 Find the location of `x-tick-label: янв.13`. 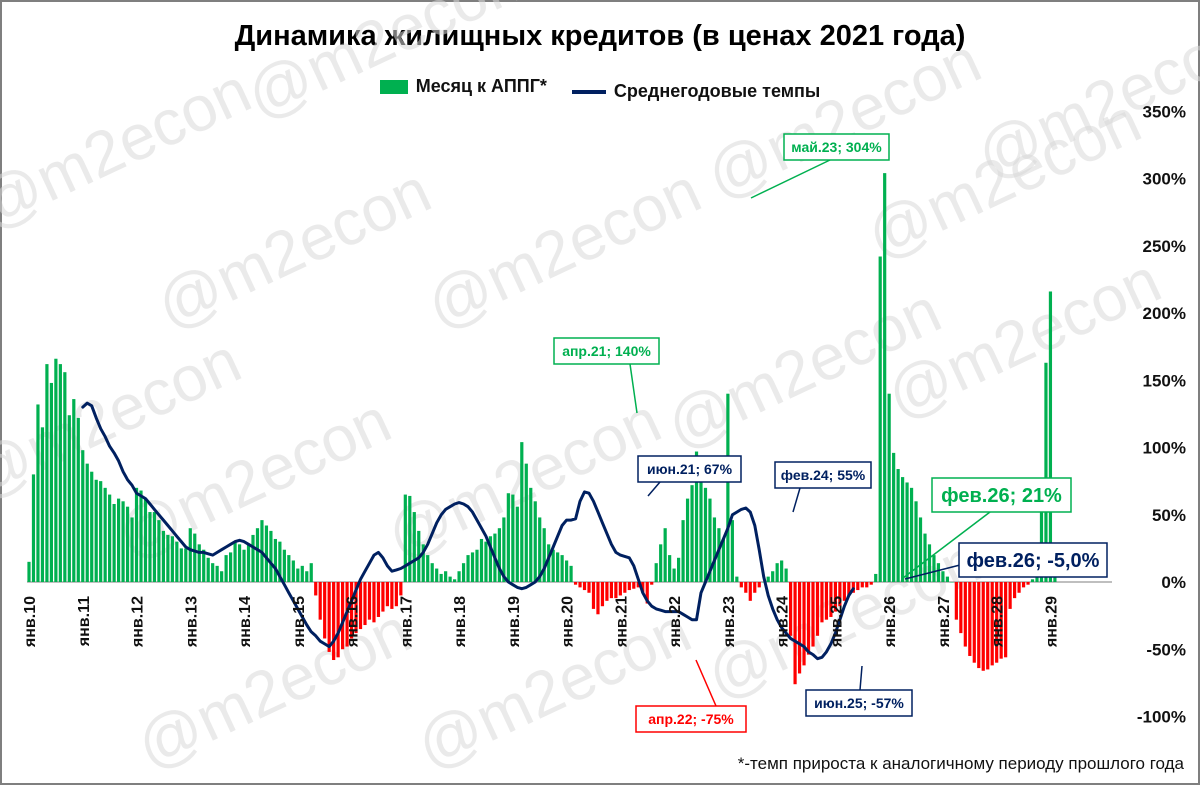

x-tick-label: янв.13 is located at coordinates (191, 622).